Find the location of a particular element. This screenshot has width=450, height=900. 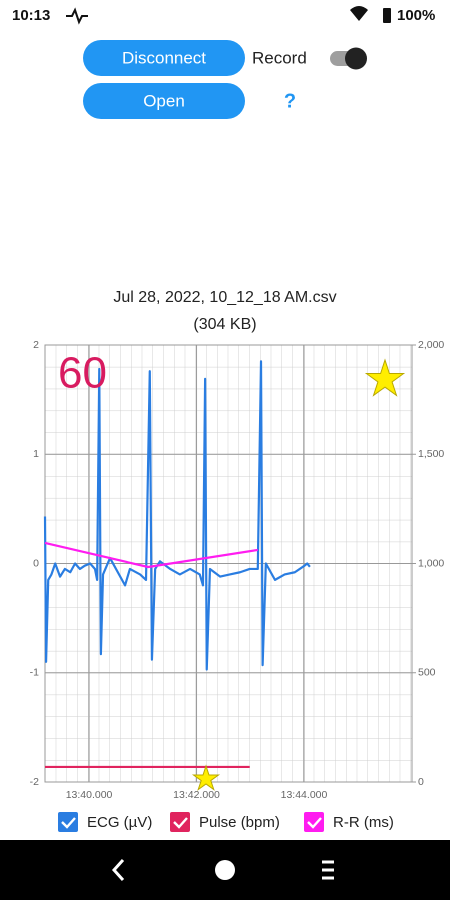

star-icon is located at coordinates (385, 377).